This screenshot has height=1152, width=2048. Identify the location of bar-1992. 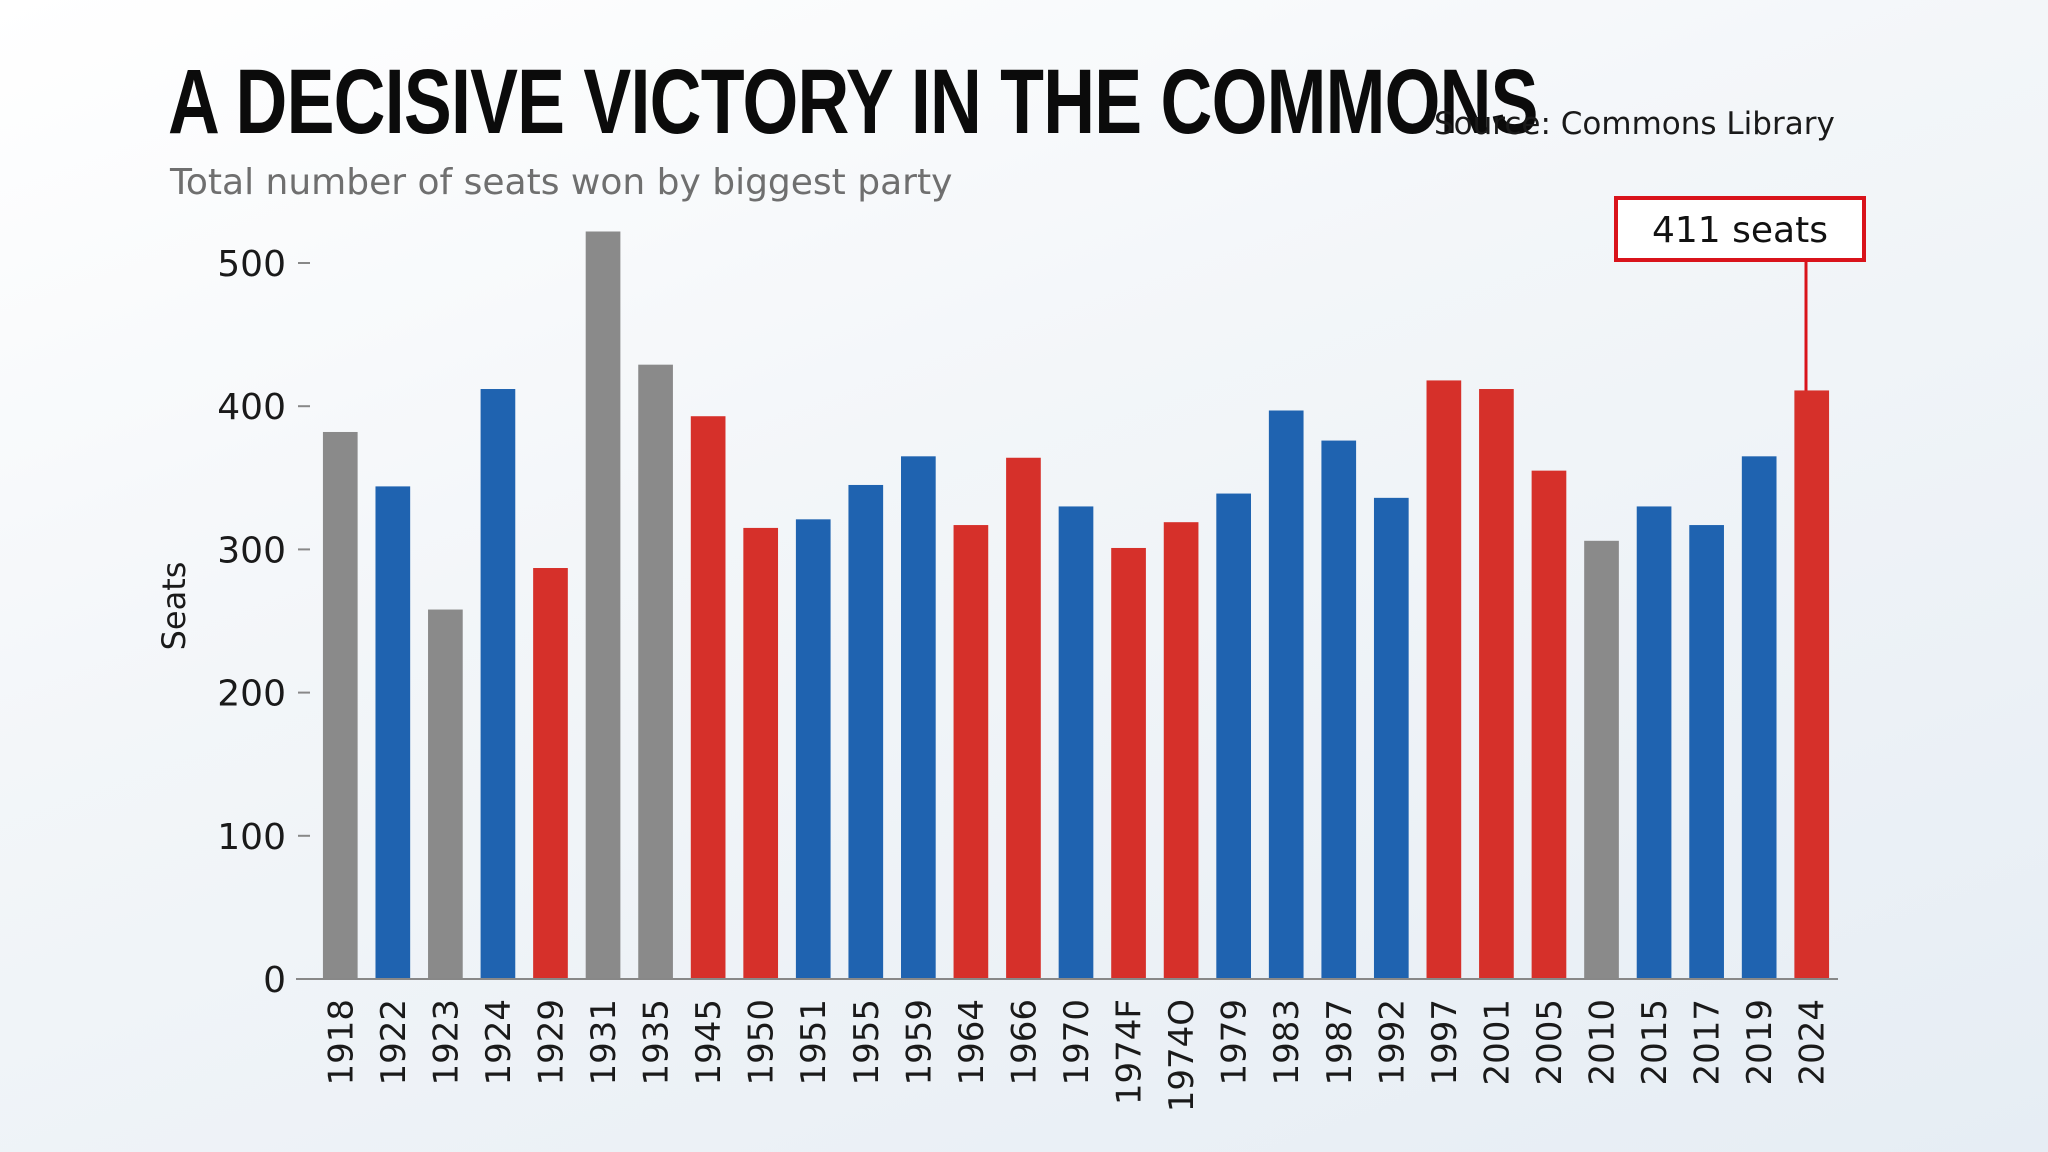
(1391, 738).